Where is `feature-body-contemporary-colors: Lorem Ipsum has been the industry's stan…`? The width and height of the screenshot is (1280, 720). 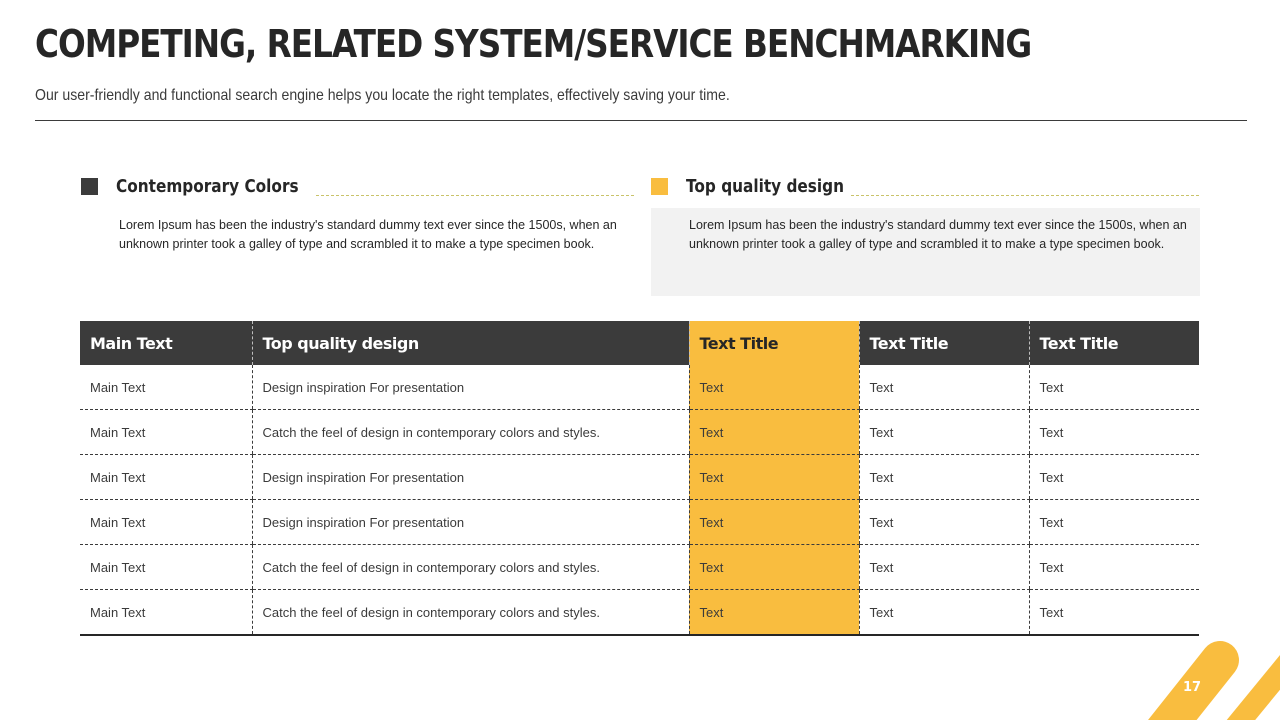 feature-body-contemporary-colors: Lorem Ipsum has been the industry's stan… is located at coordinates (355, 252).